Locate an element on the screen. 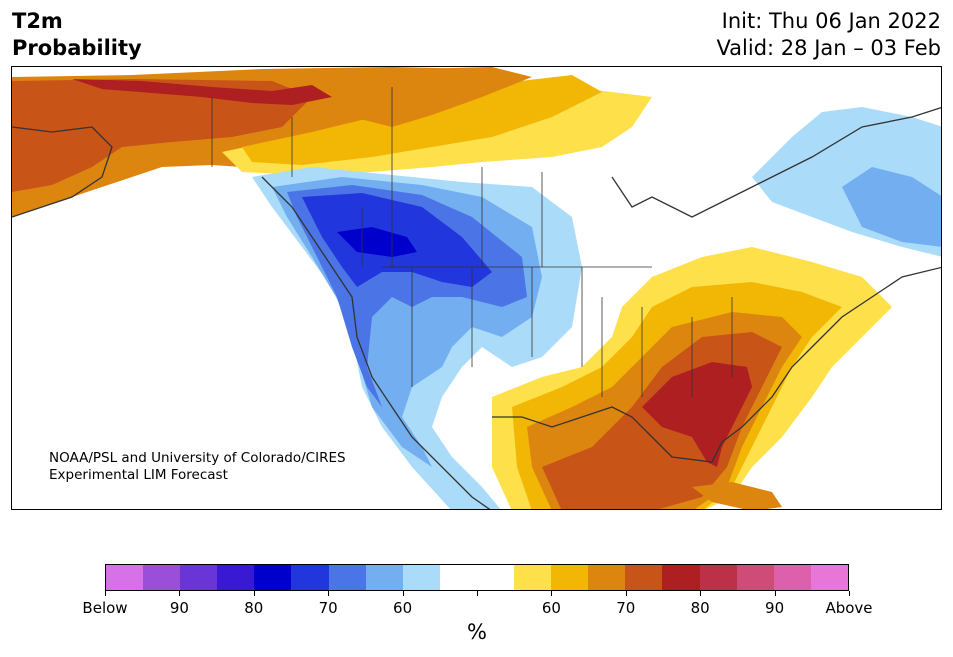  colorbar-tick-label: Below is located at coordinates (105, 608).